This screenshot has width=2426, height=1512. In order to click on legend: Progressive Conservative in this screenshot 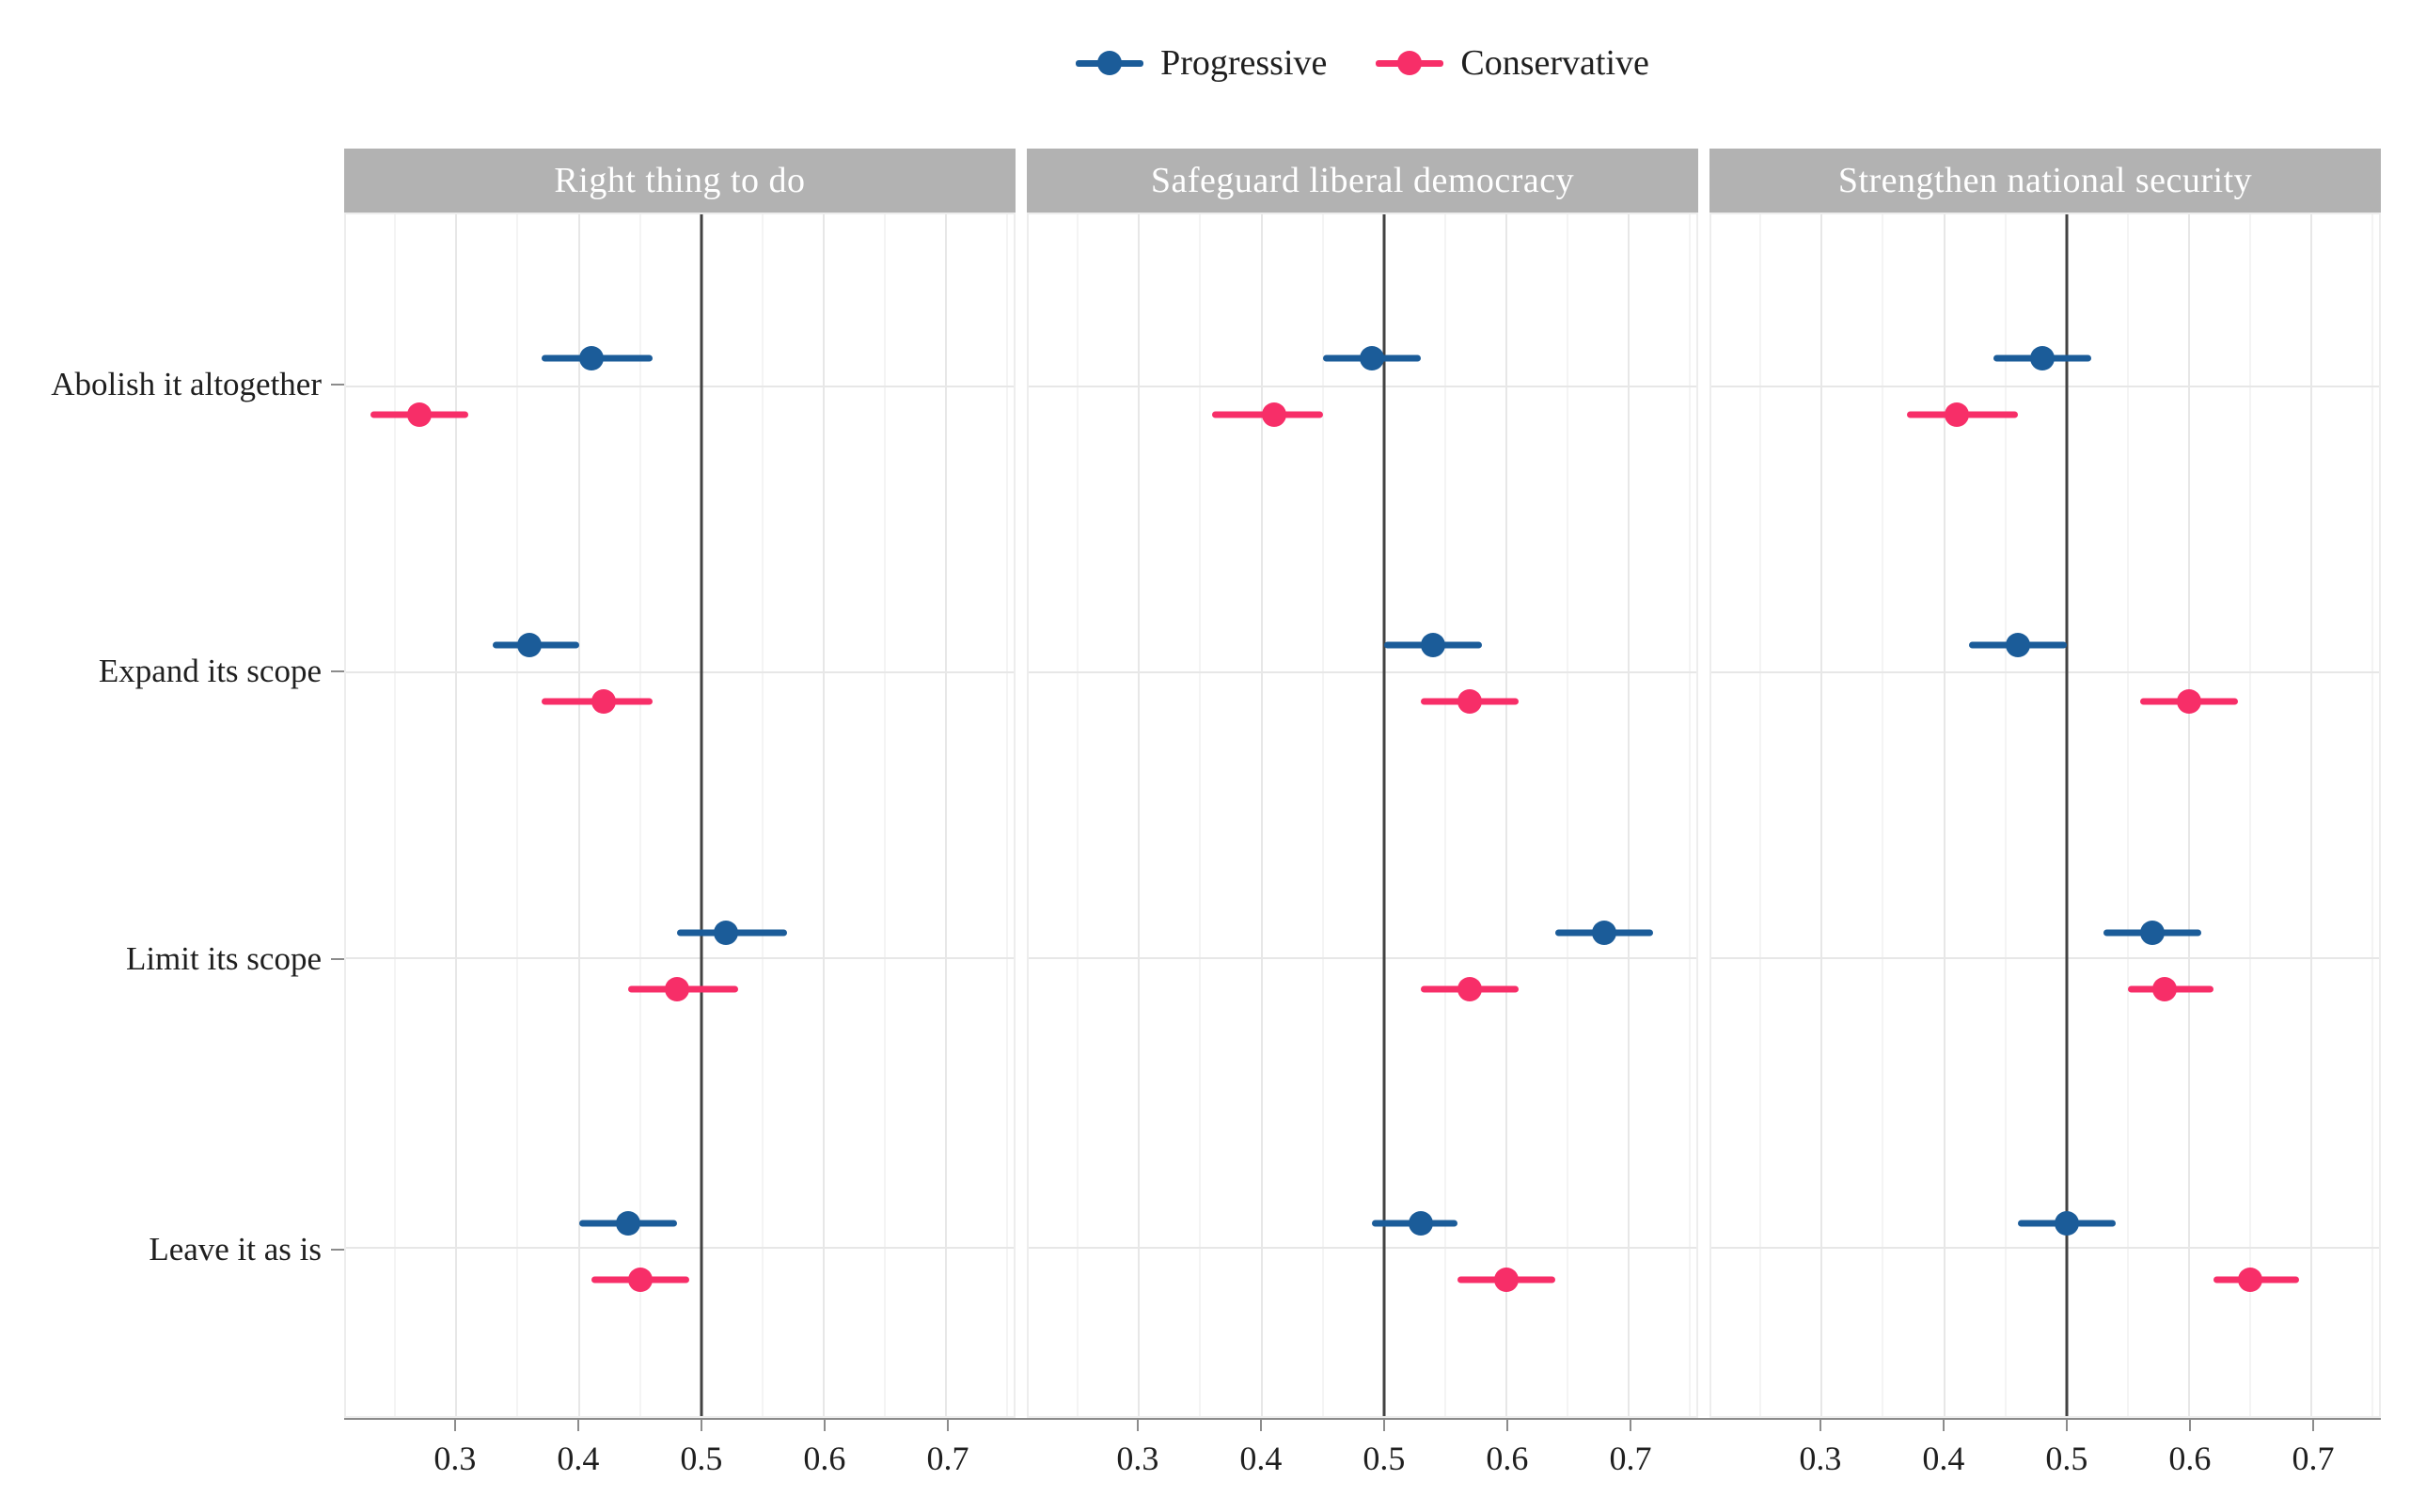, I will do `click(1363, 63)`.